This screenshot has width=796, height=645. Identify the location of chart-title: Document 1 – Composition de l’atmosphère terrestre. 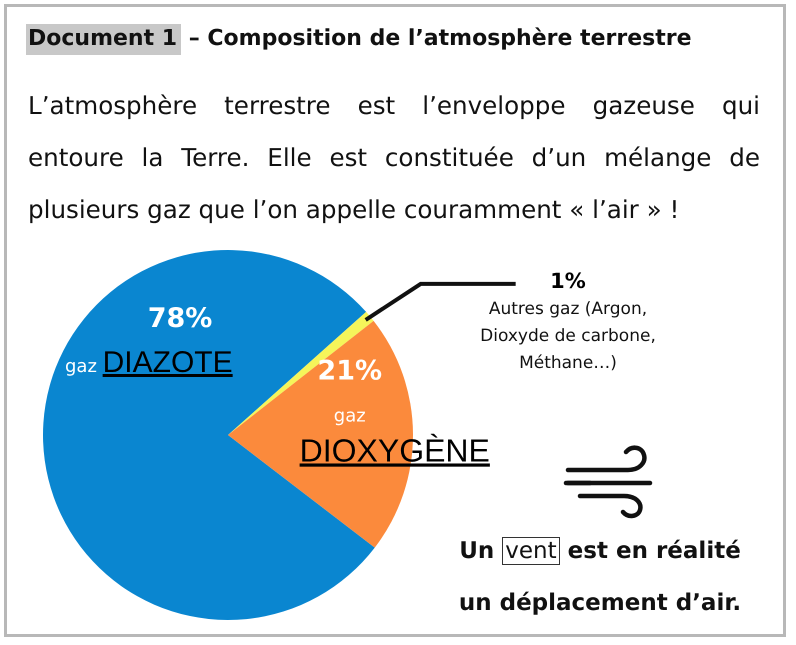
(359, 39).